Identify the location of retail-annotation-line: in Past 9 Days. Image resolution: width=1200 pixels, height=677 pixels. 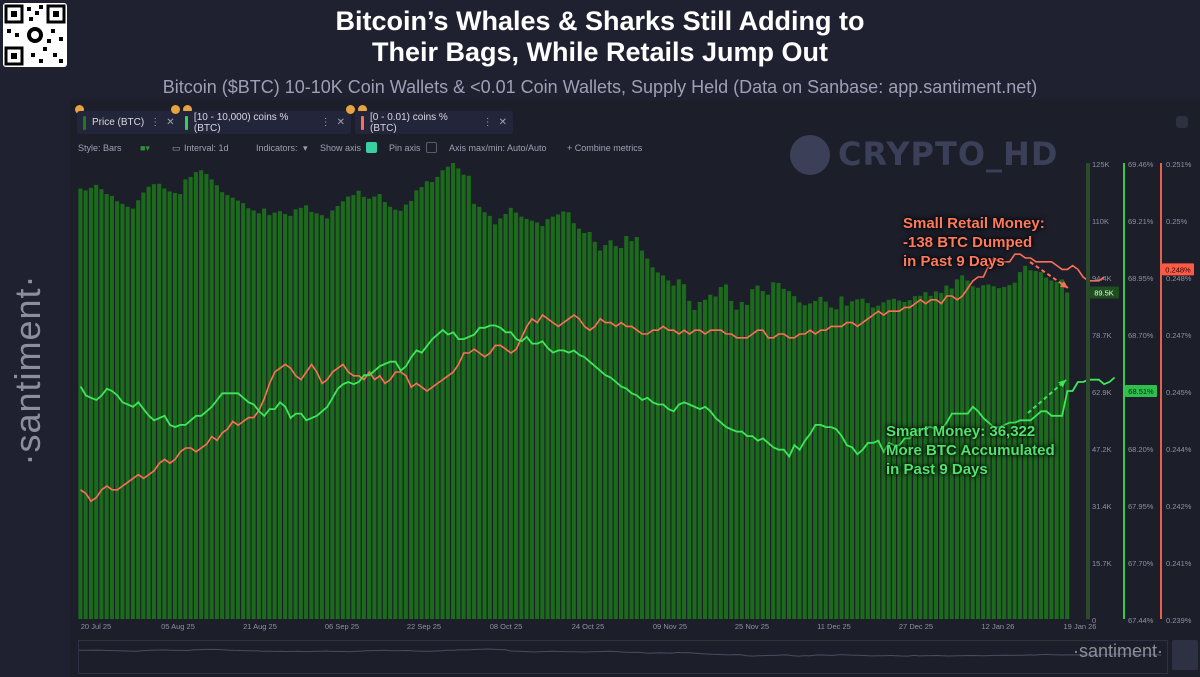
(954, 261).